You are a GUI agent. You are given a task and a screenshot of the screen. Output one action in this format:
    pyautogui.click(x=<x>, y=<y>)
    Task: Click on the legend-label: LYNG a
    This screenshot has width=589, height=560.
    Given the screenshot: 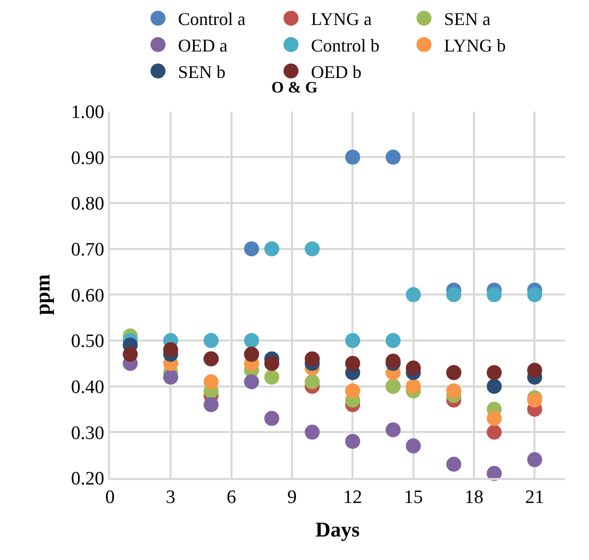 What is the action you would take?
    pyautogui.click(x=341, y=19)
    